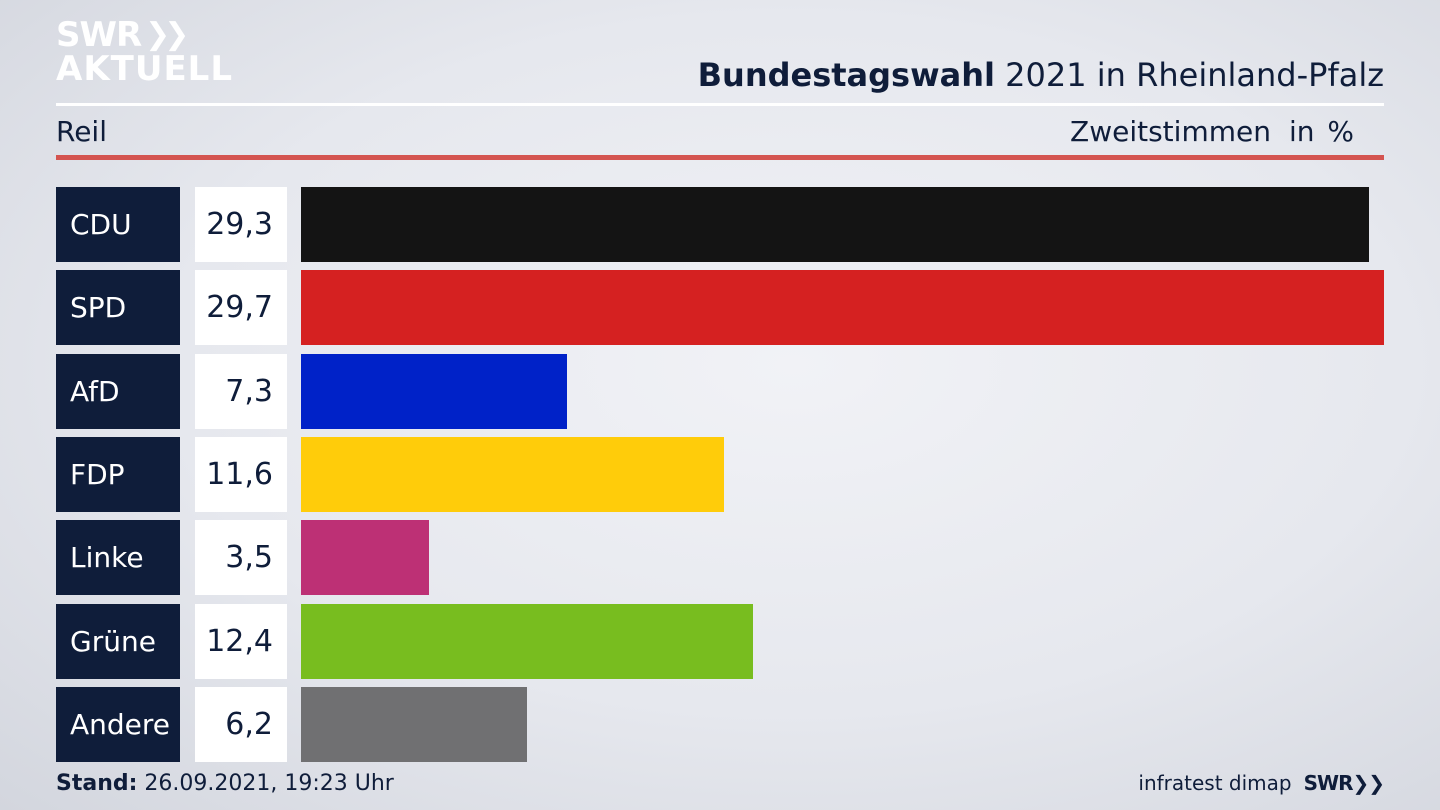 Image resolution: width=1440 pixels, height=810 pixels. What do you see at coordinates (167, 34) in the screenshot?
I see `logo-chevron-icon: ❯❯` at bounding box center [167, 34].